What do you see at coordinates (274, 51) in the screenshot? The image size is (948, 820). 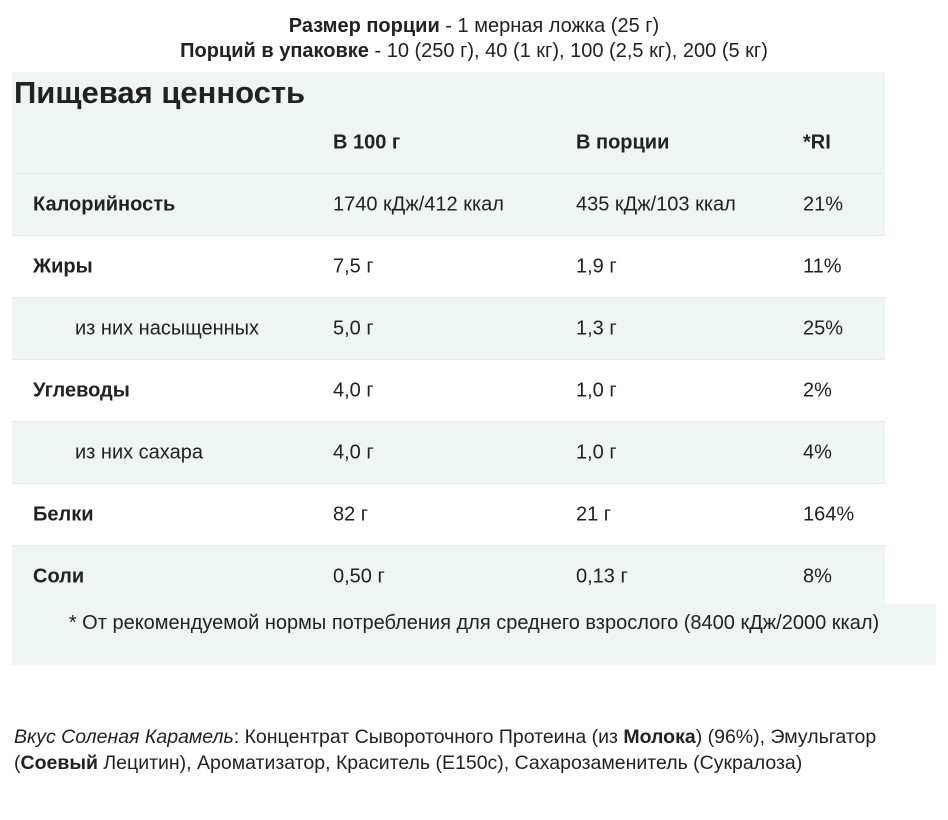 I see `servings-label: Порций в упаковке` at bounding box center [274, 51].